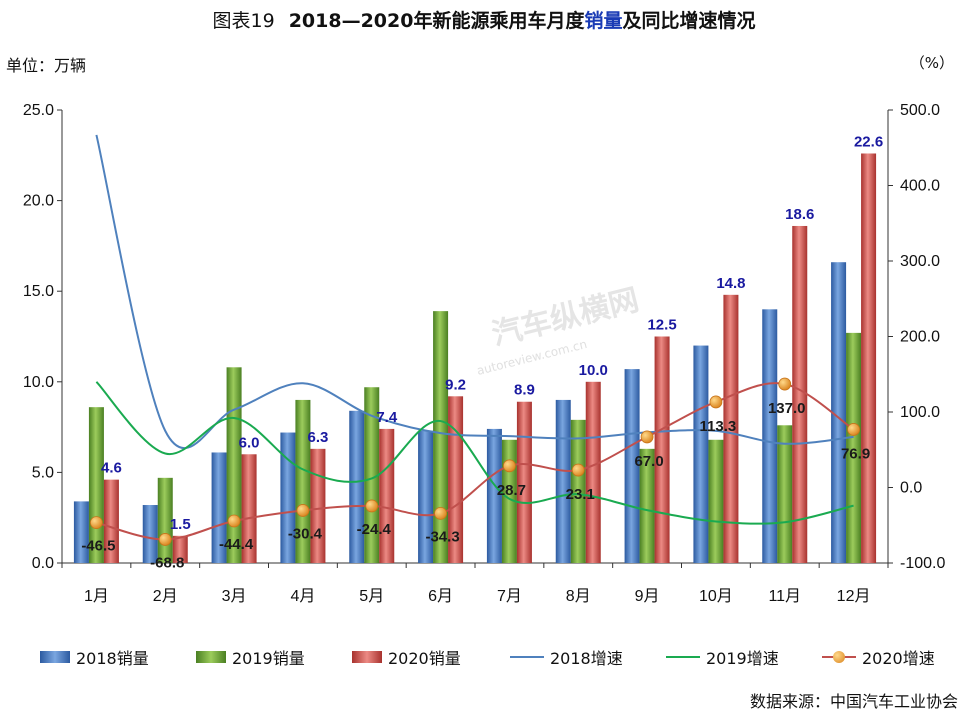 The height and width of the screenshot is (714, 968). Describe the element at coordinates (855, 453) in the screenshot. I see `growth-2020-value-label: 76.9` at that location.